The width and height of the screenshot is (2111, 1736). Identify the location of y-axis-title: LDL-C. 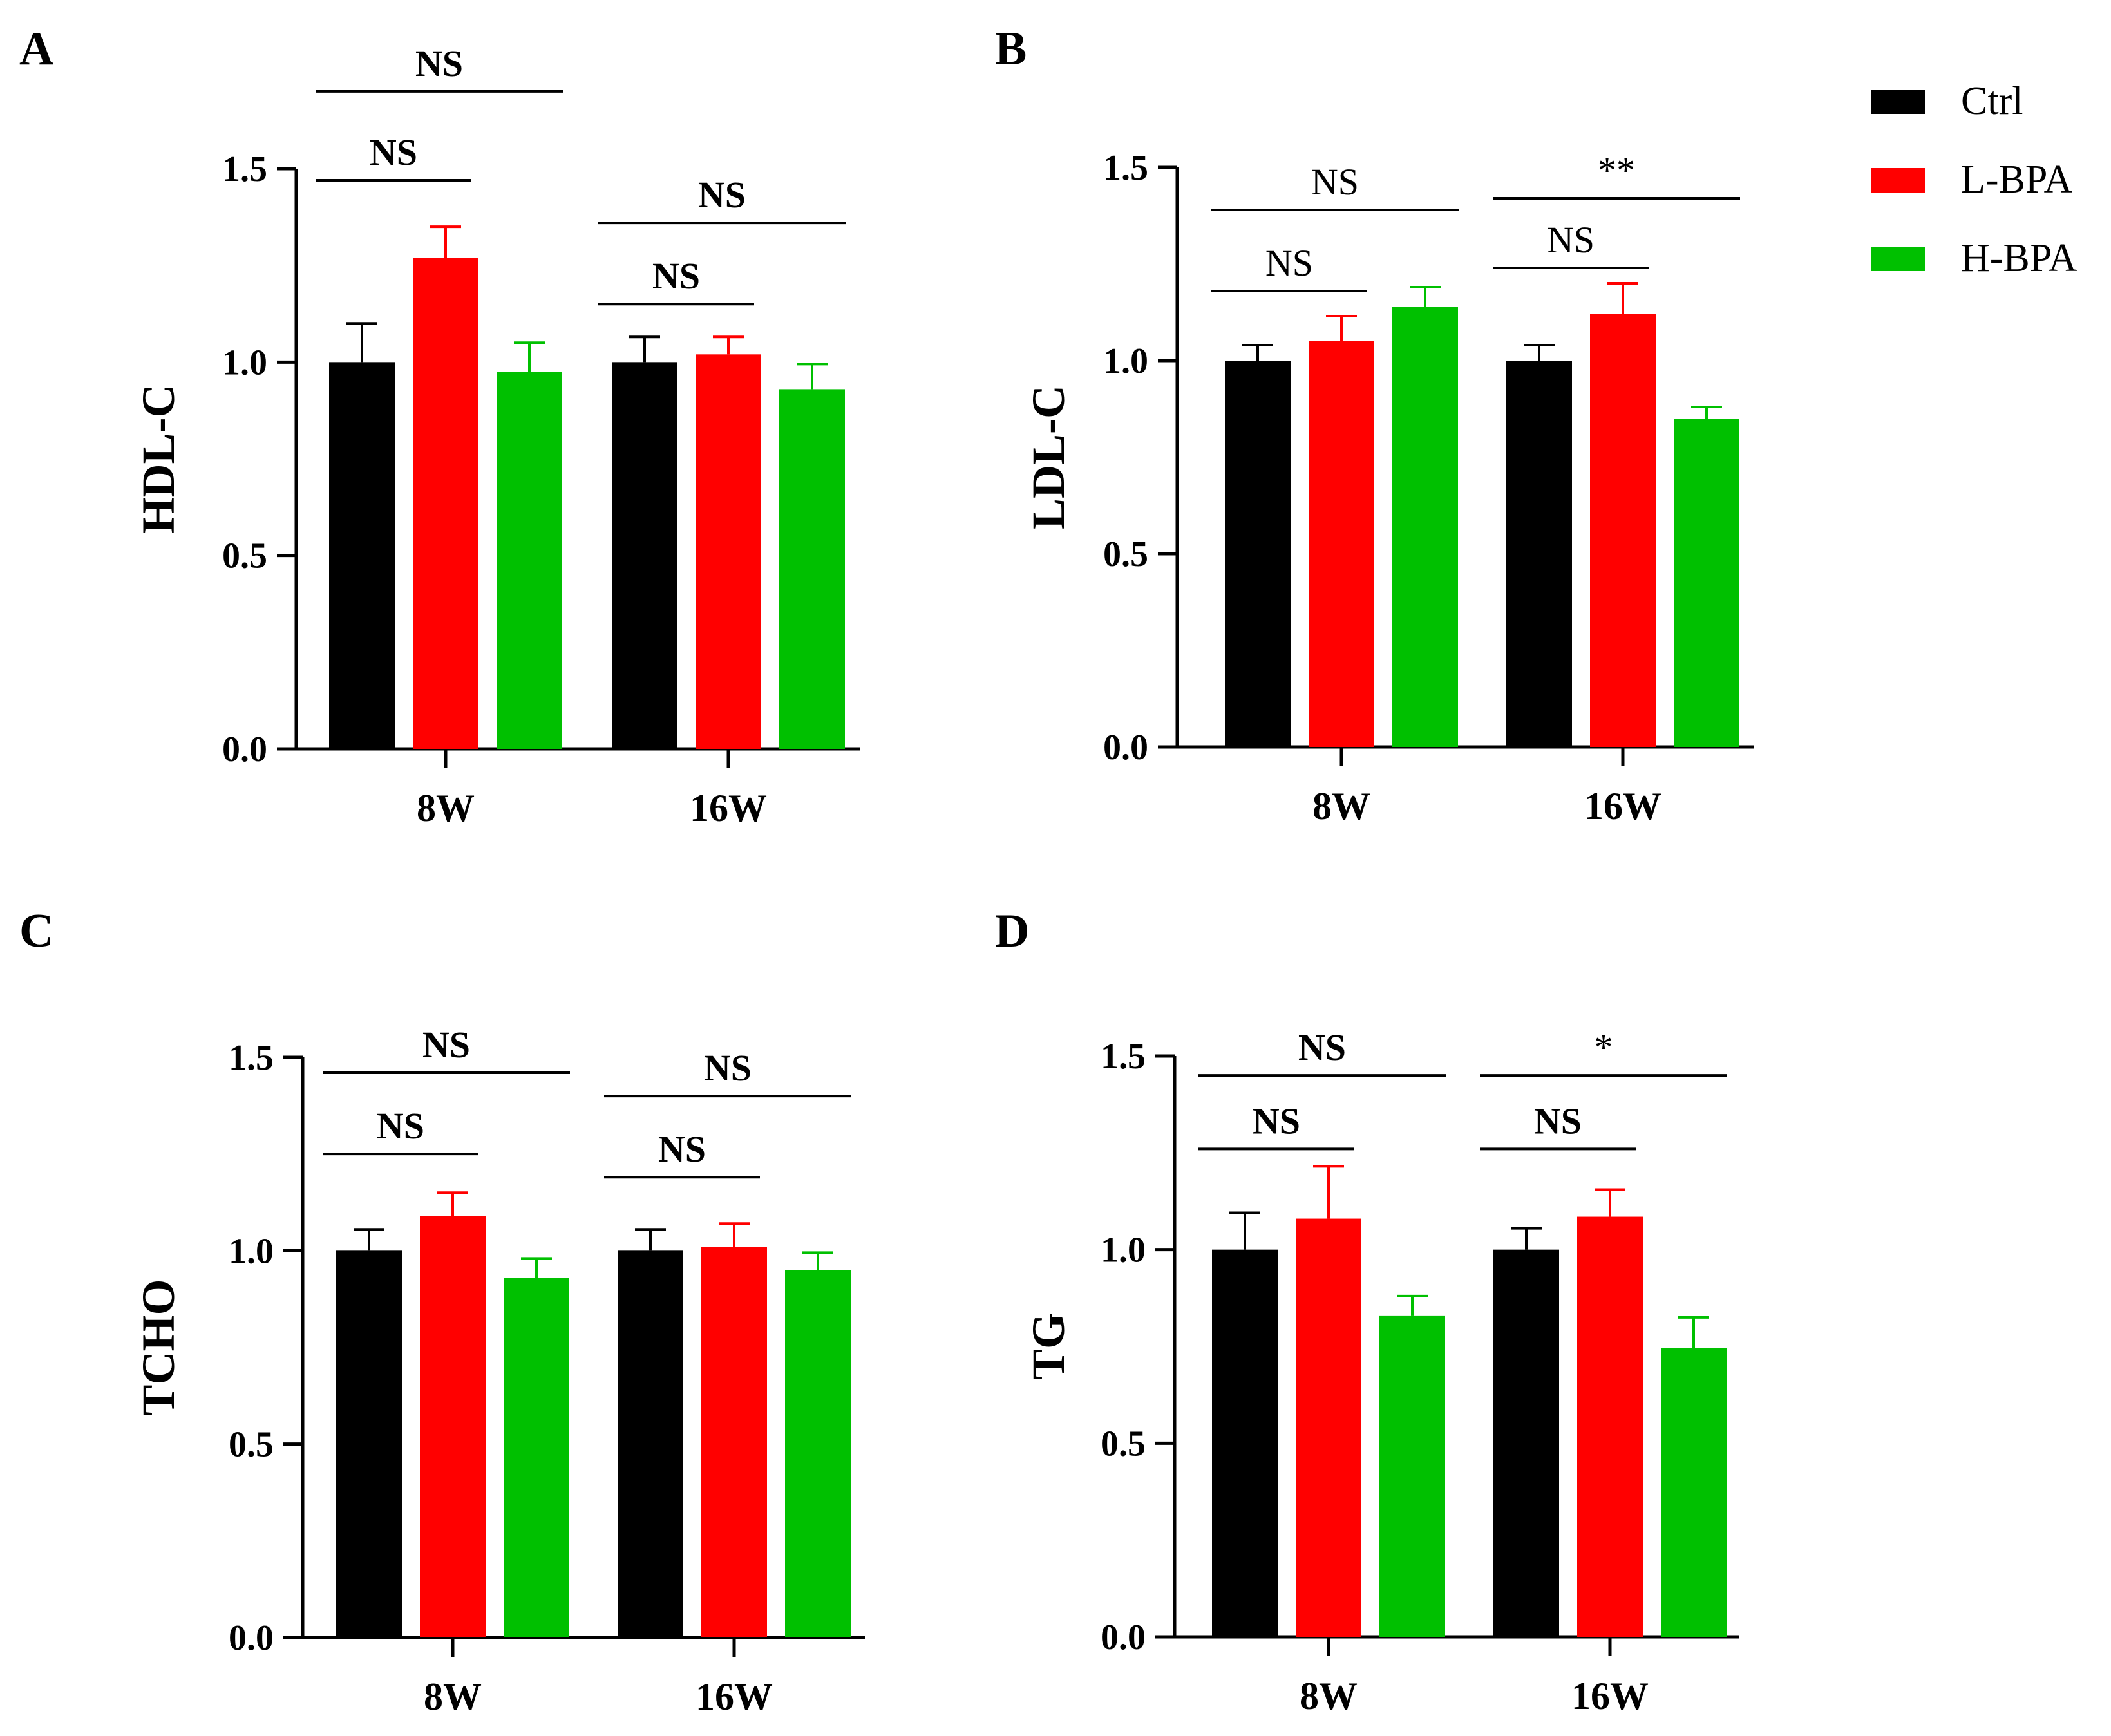
(1048, 457).